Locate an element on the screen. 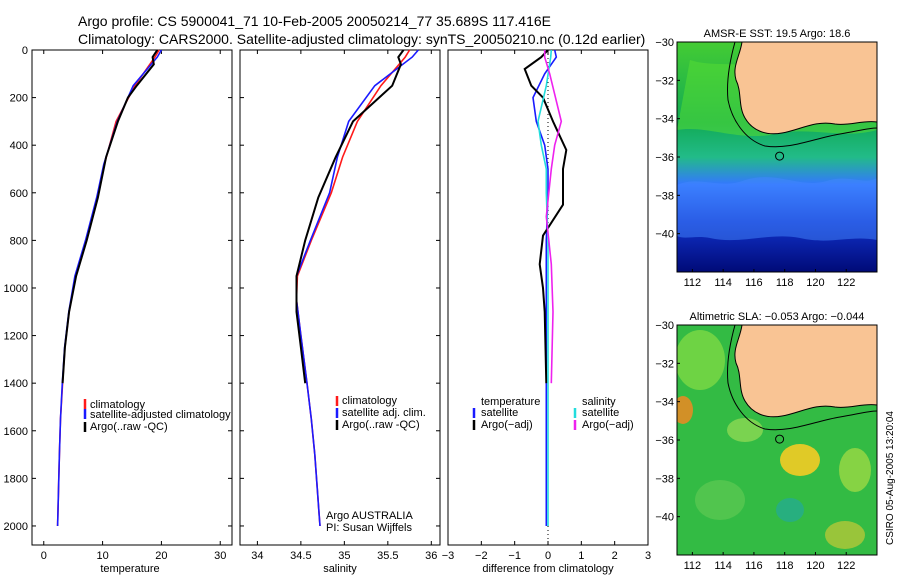 This screenshot has height=580, width=900. diff-legend-temp-satellite: satellite is located at coordinates (499, 413).